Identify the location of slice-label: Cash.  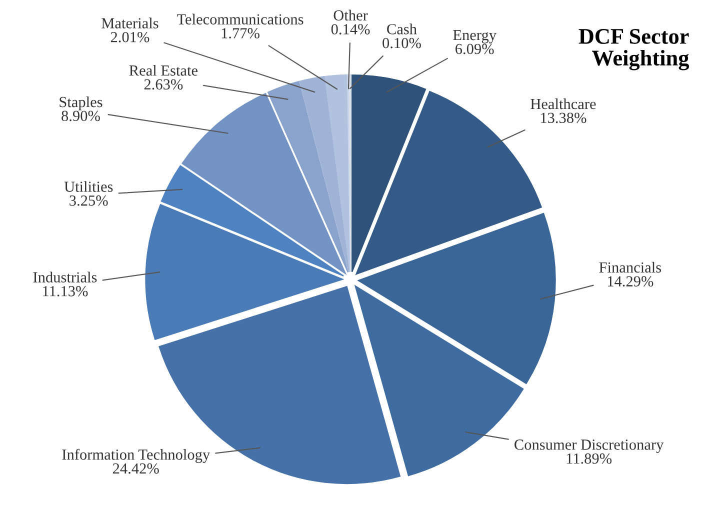
(402, 29).